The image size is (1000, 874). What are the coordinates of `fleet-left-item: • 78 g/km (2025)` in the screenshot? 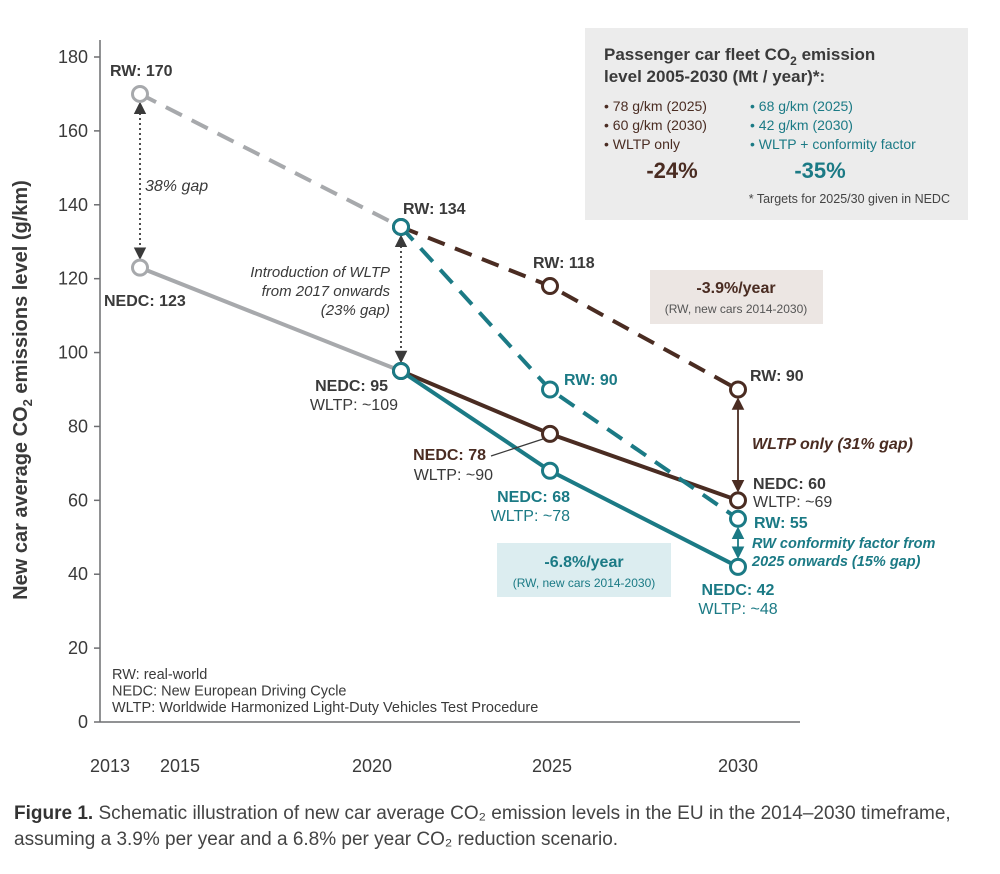 It's located at (655, 106).